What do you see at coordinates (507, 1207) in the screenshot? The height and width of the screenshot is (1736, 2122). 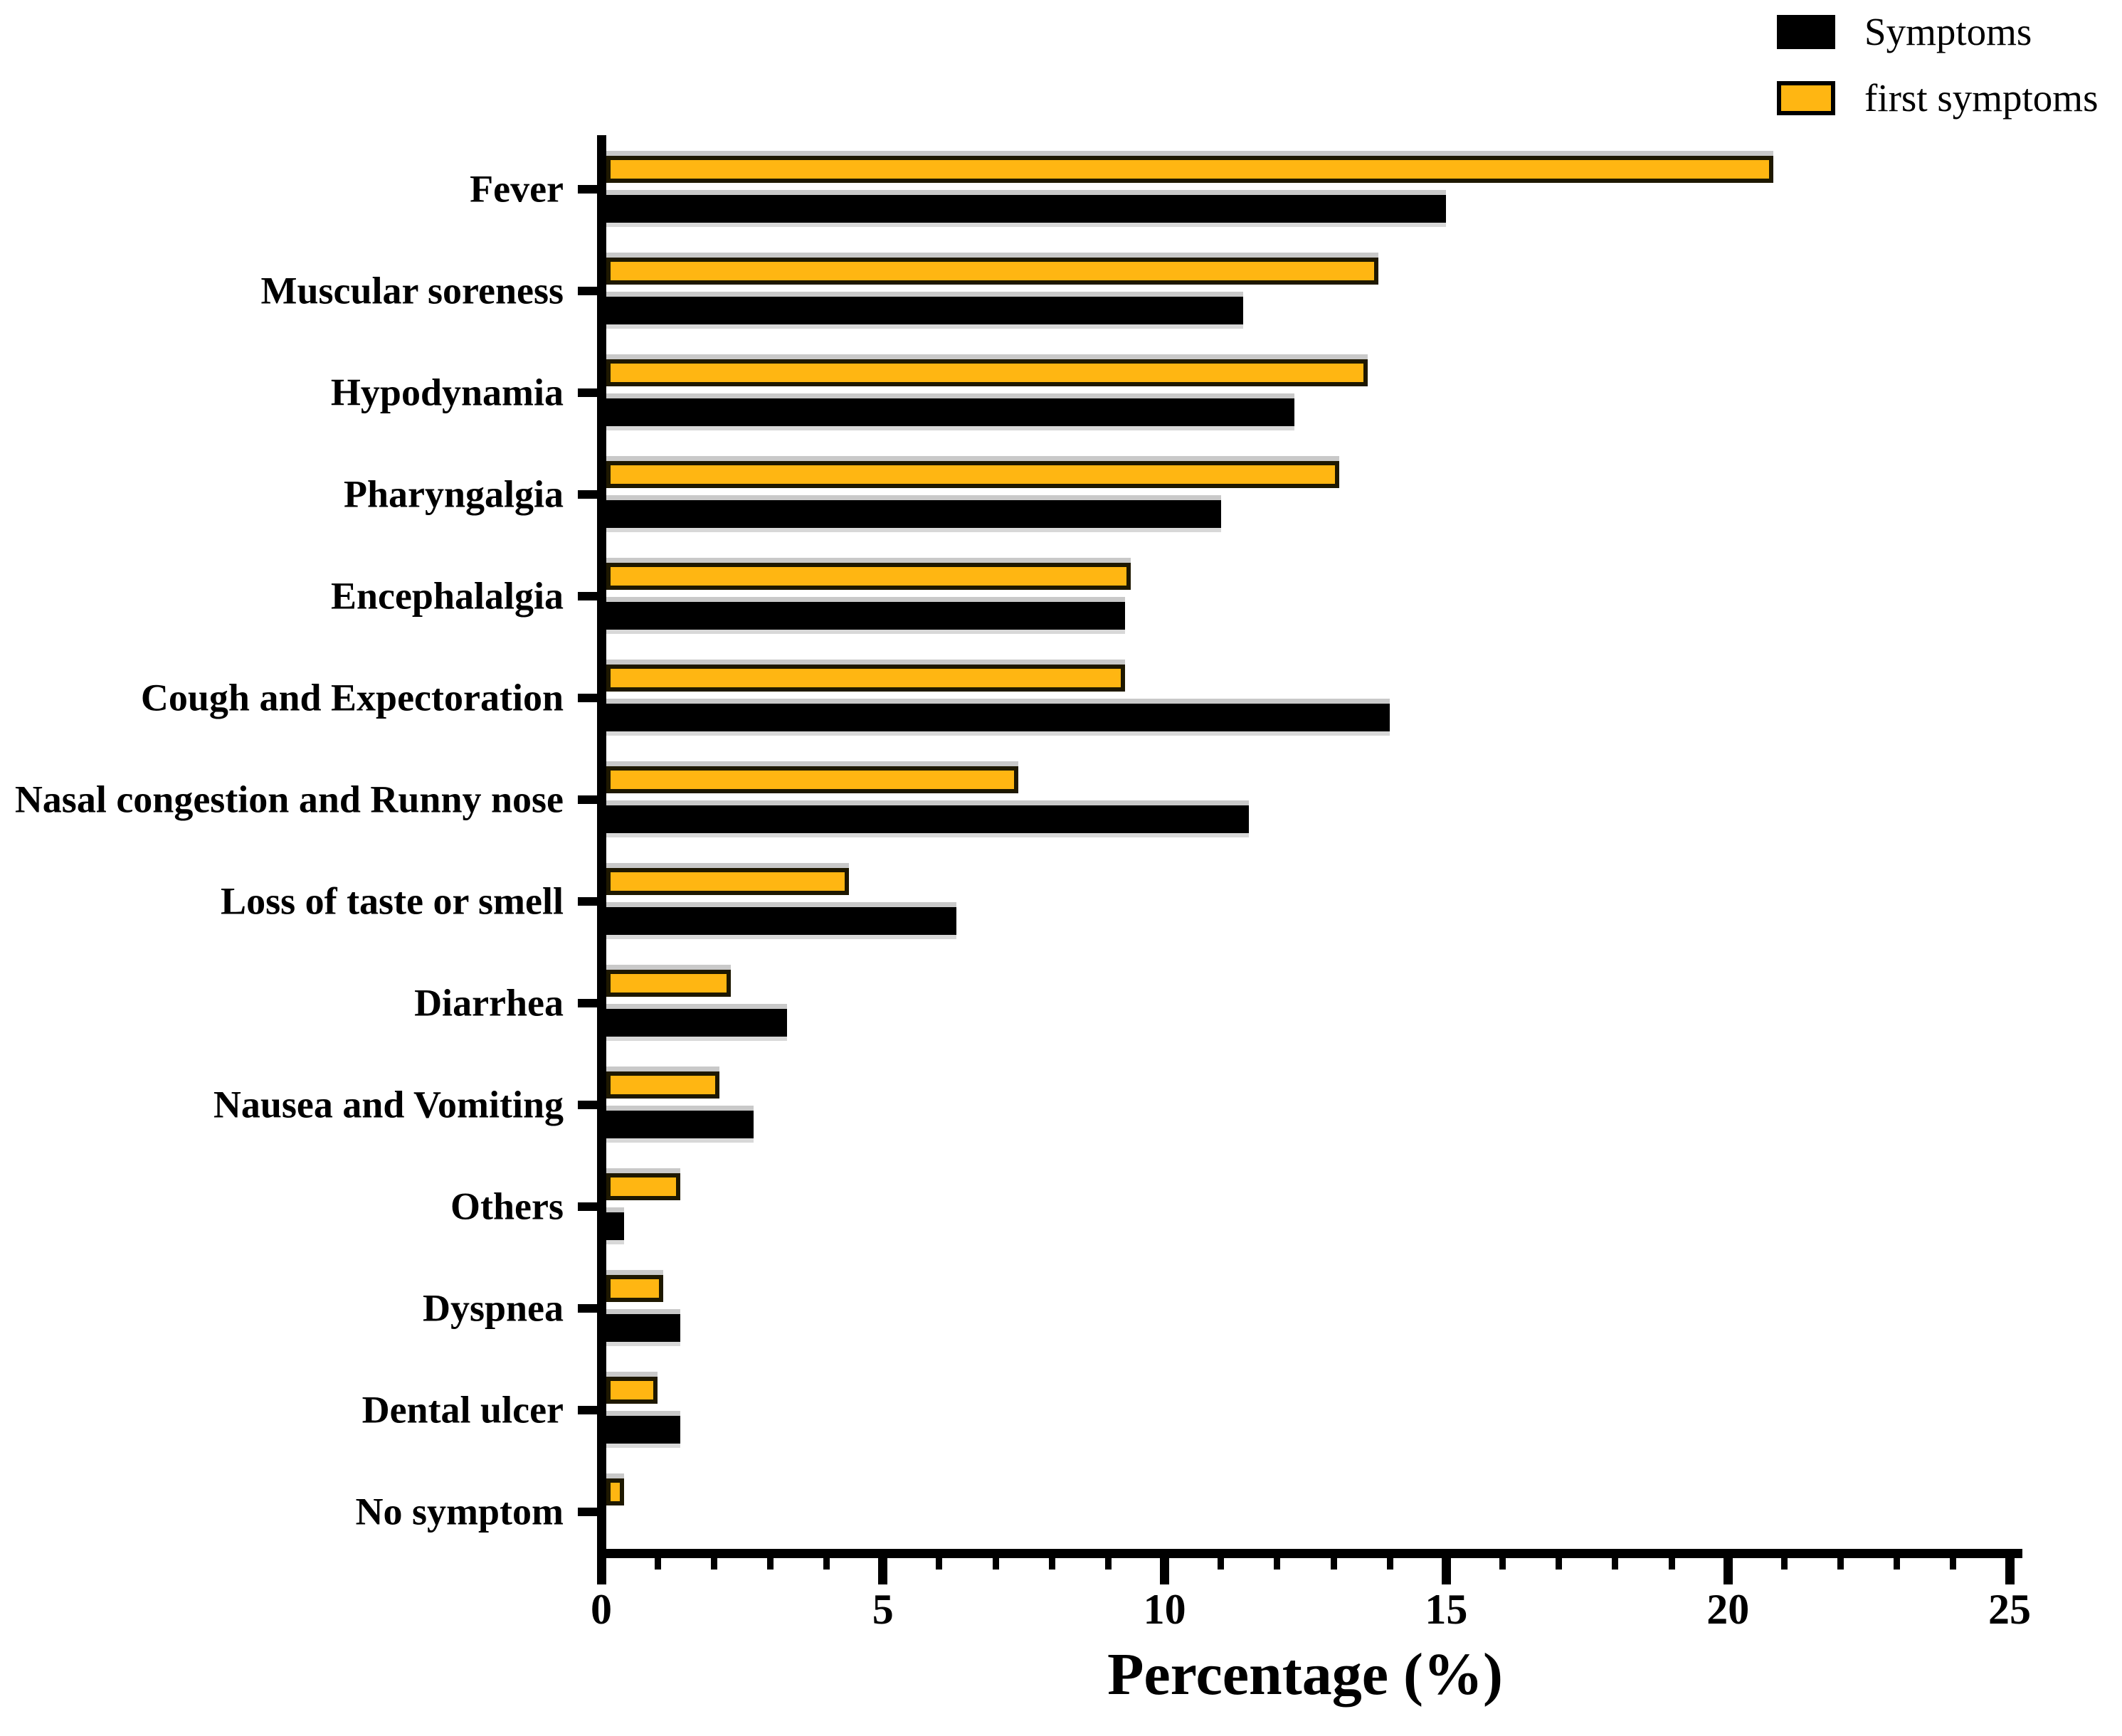 I see `category-label: Others` at bounding box center [507, 1207].